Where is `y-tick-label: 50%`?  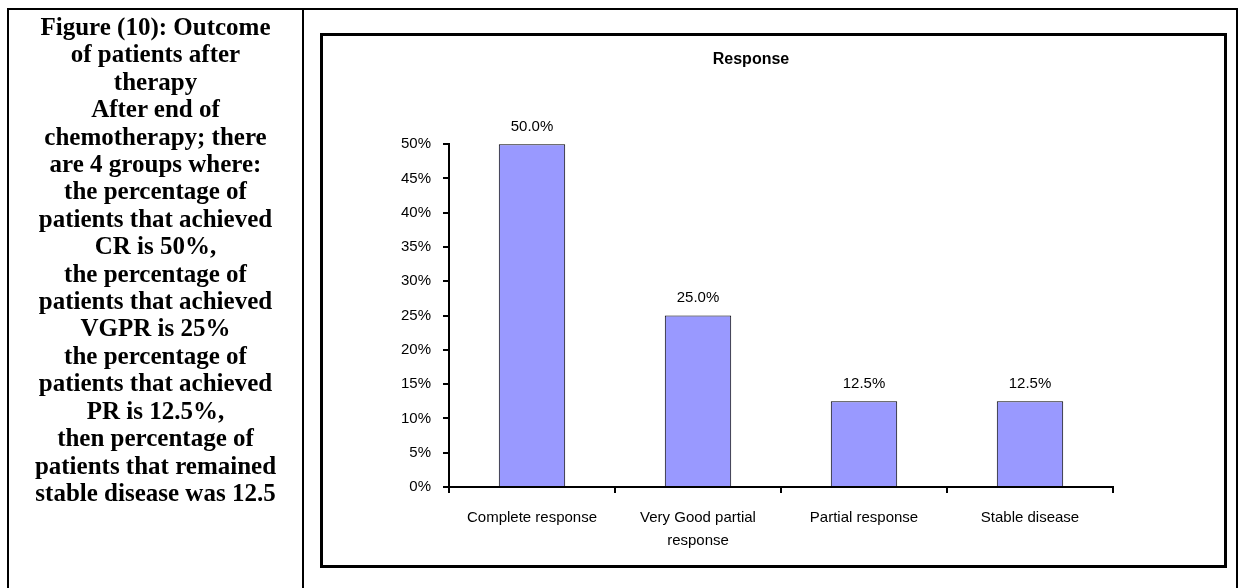
y-tick-label: 50% is located at coordinates (415, 143).